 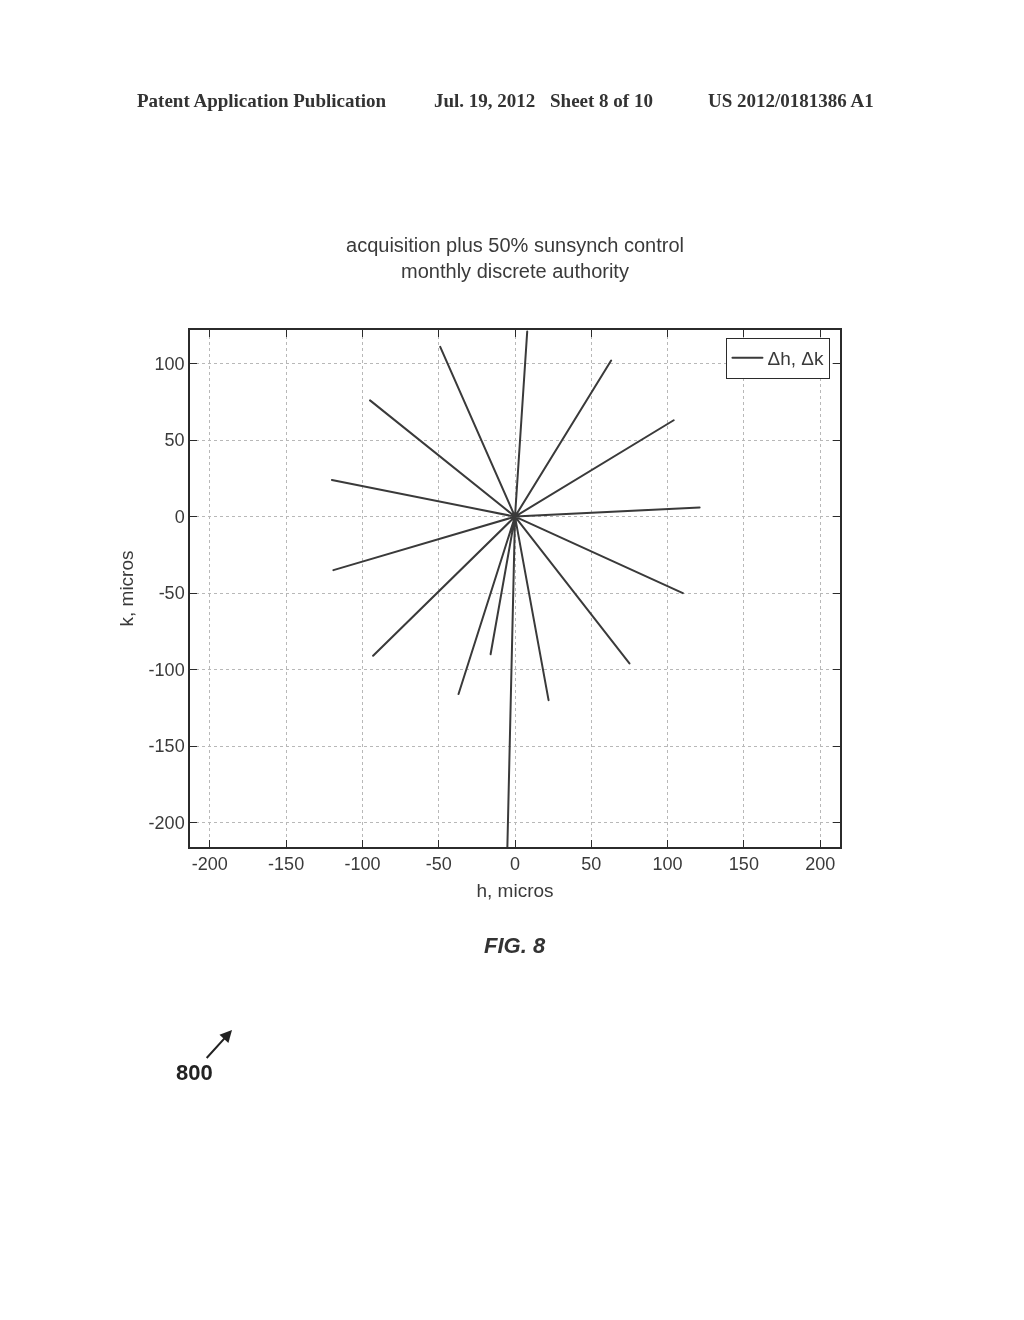 What do you see at coordinates (791, 100) in the screenshot?
I see `text: US 2012/0181386 A1` at bounding box center [791, 100].